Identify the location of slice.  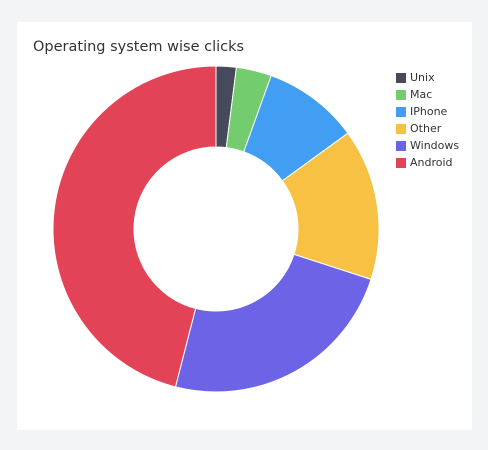
(273, 323).